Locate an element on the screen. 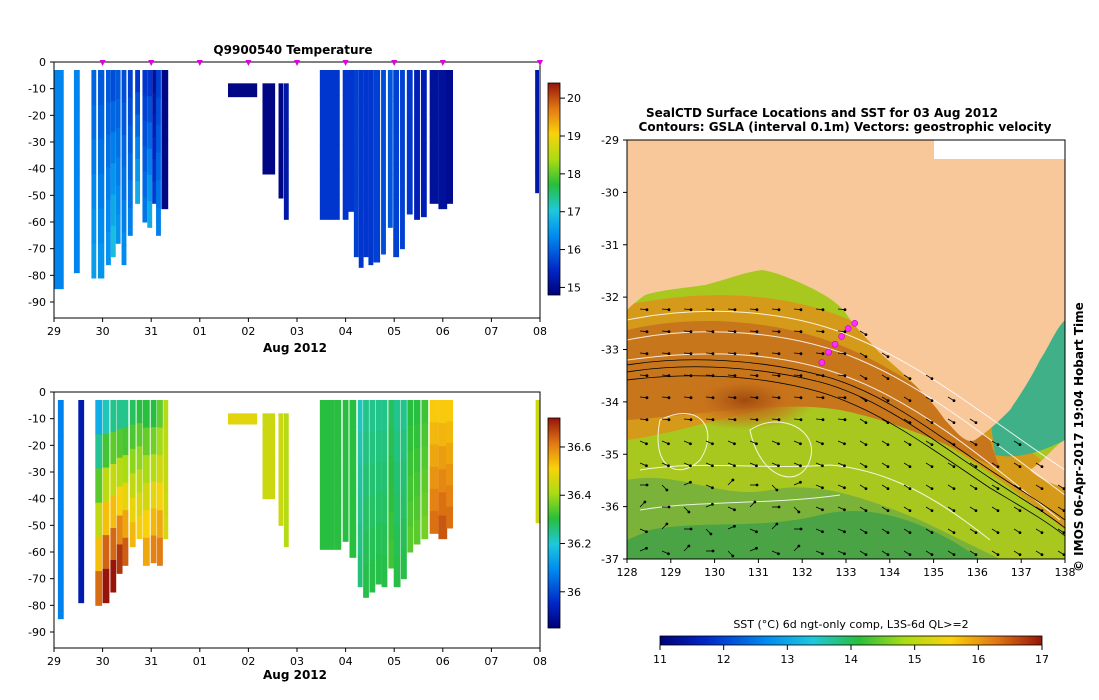 Image resolution: width=1099 pixels, height=700 pixels. salinity-colorbar-ticks: 36 36.2 36.4 36.6 is located at coordinates (576, 520).